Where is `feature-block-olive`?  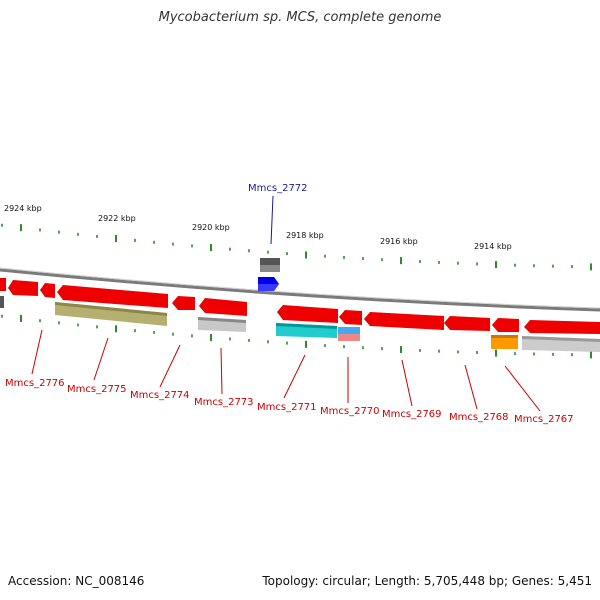
feature-block-olive is located at coordinates (111, 314).